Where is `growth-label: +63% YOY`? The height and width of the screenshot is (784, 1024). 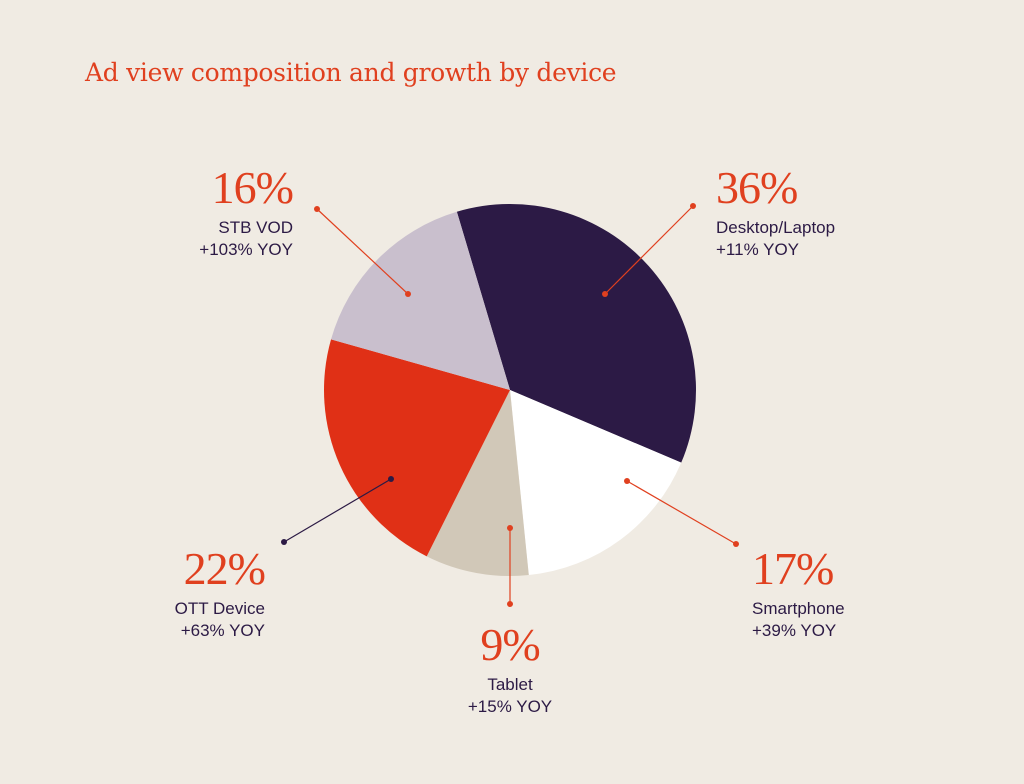
growth-label: +63% YOY is located at coordinates (222, 630).